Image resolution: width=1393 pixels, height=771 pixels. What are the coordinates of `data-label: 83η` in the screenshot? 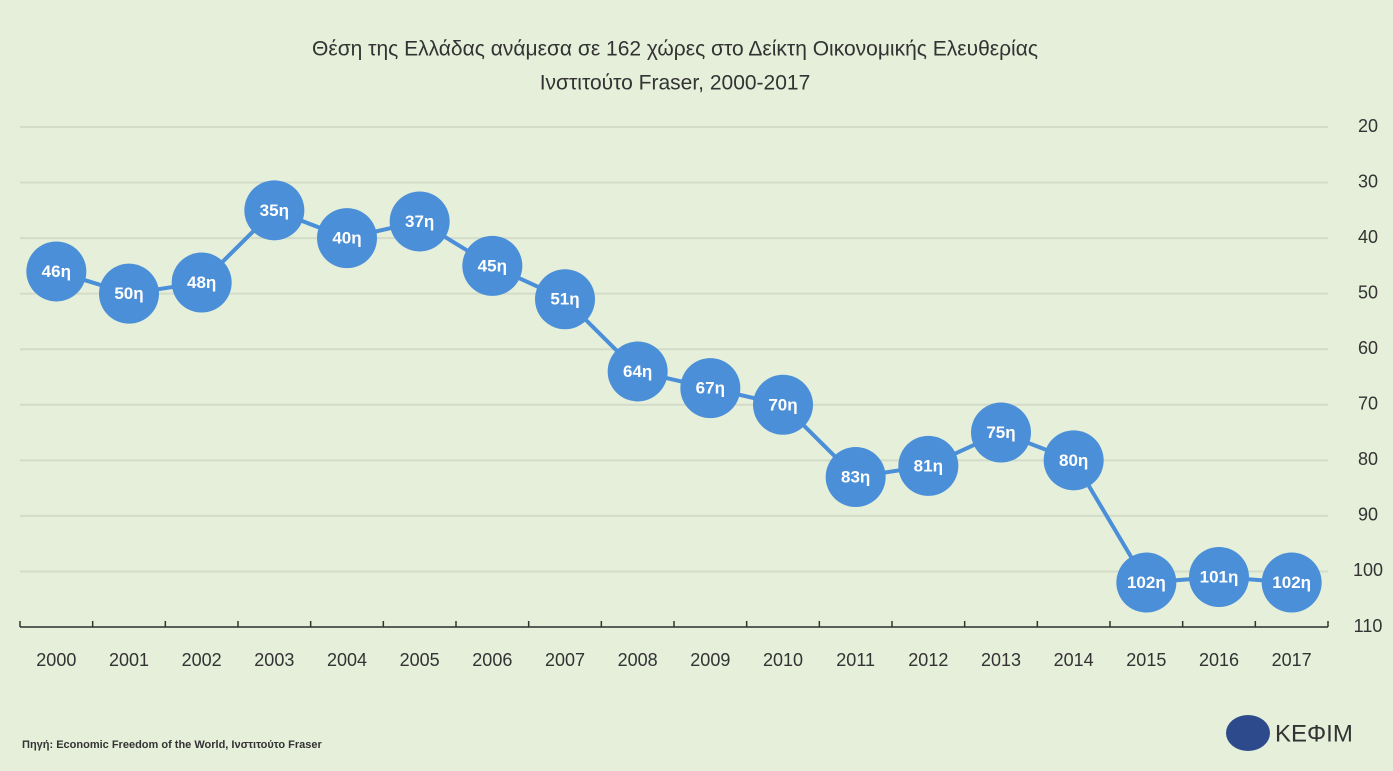 It's located at (855, 476).